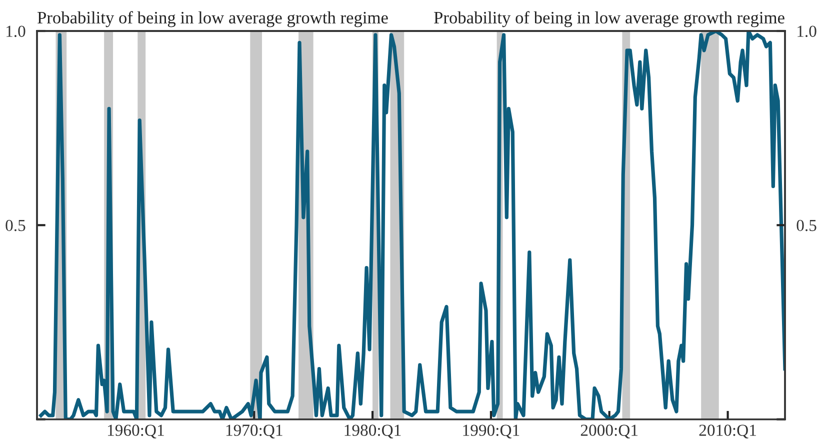 Image resolution: width=821 pixels, height=447 pixels. I want to click on y2-tick-label: 1.0, so click(807, 32).